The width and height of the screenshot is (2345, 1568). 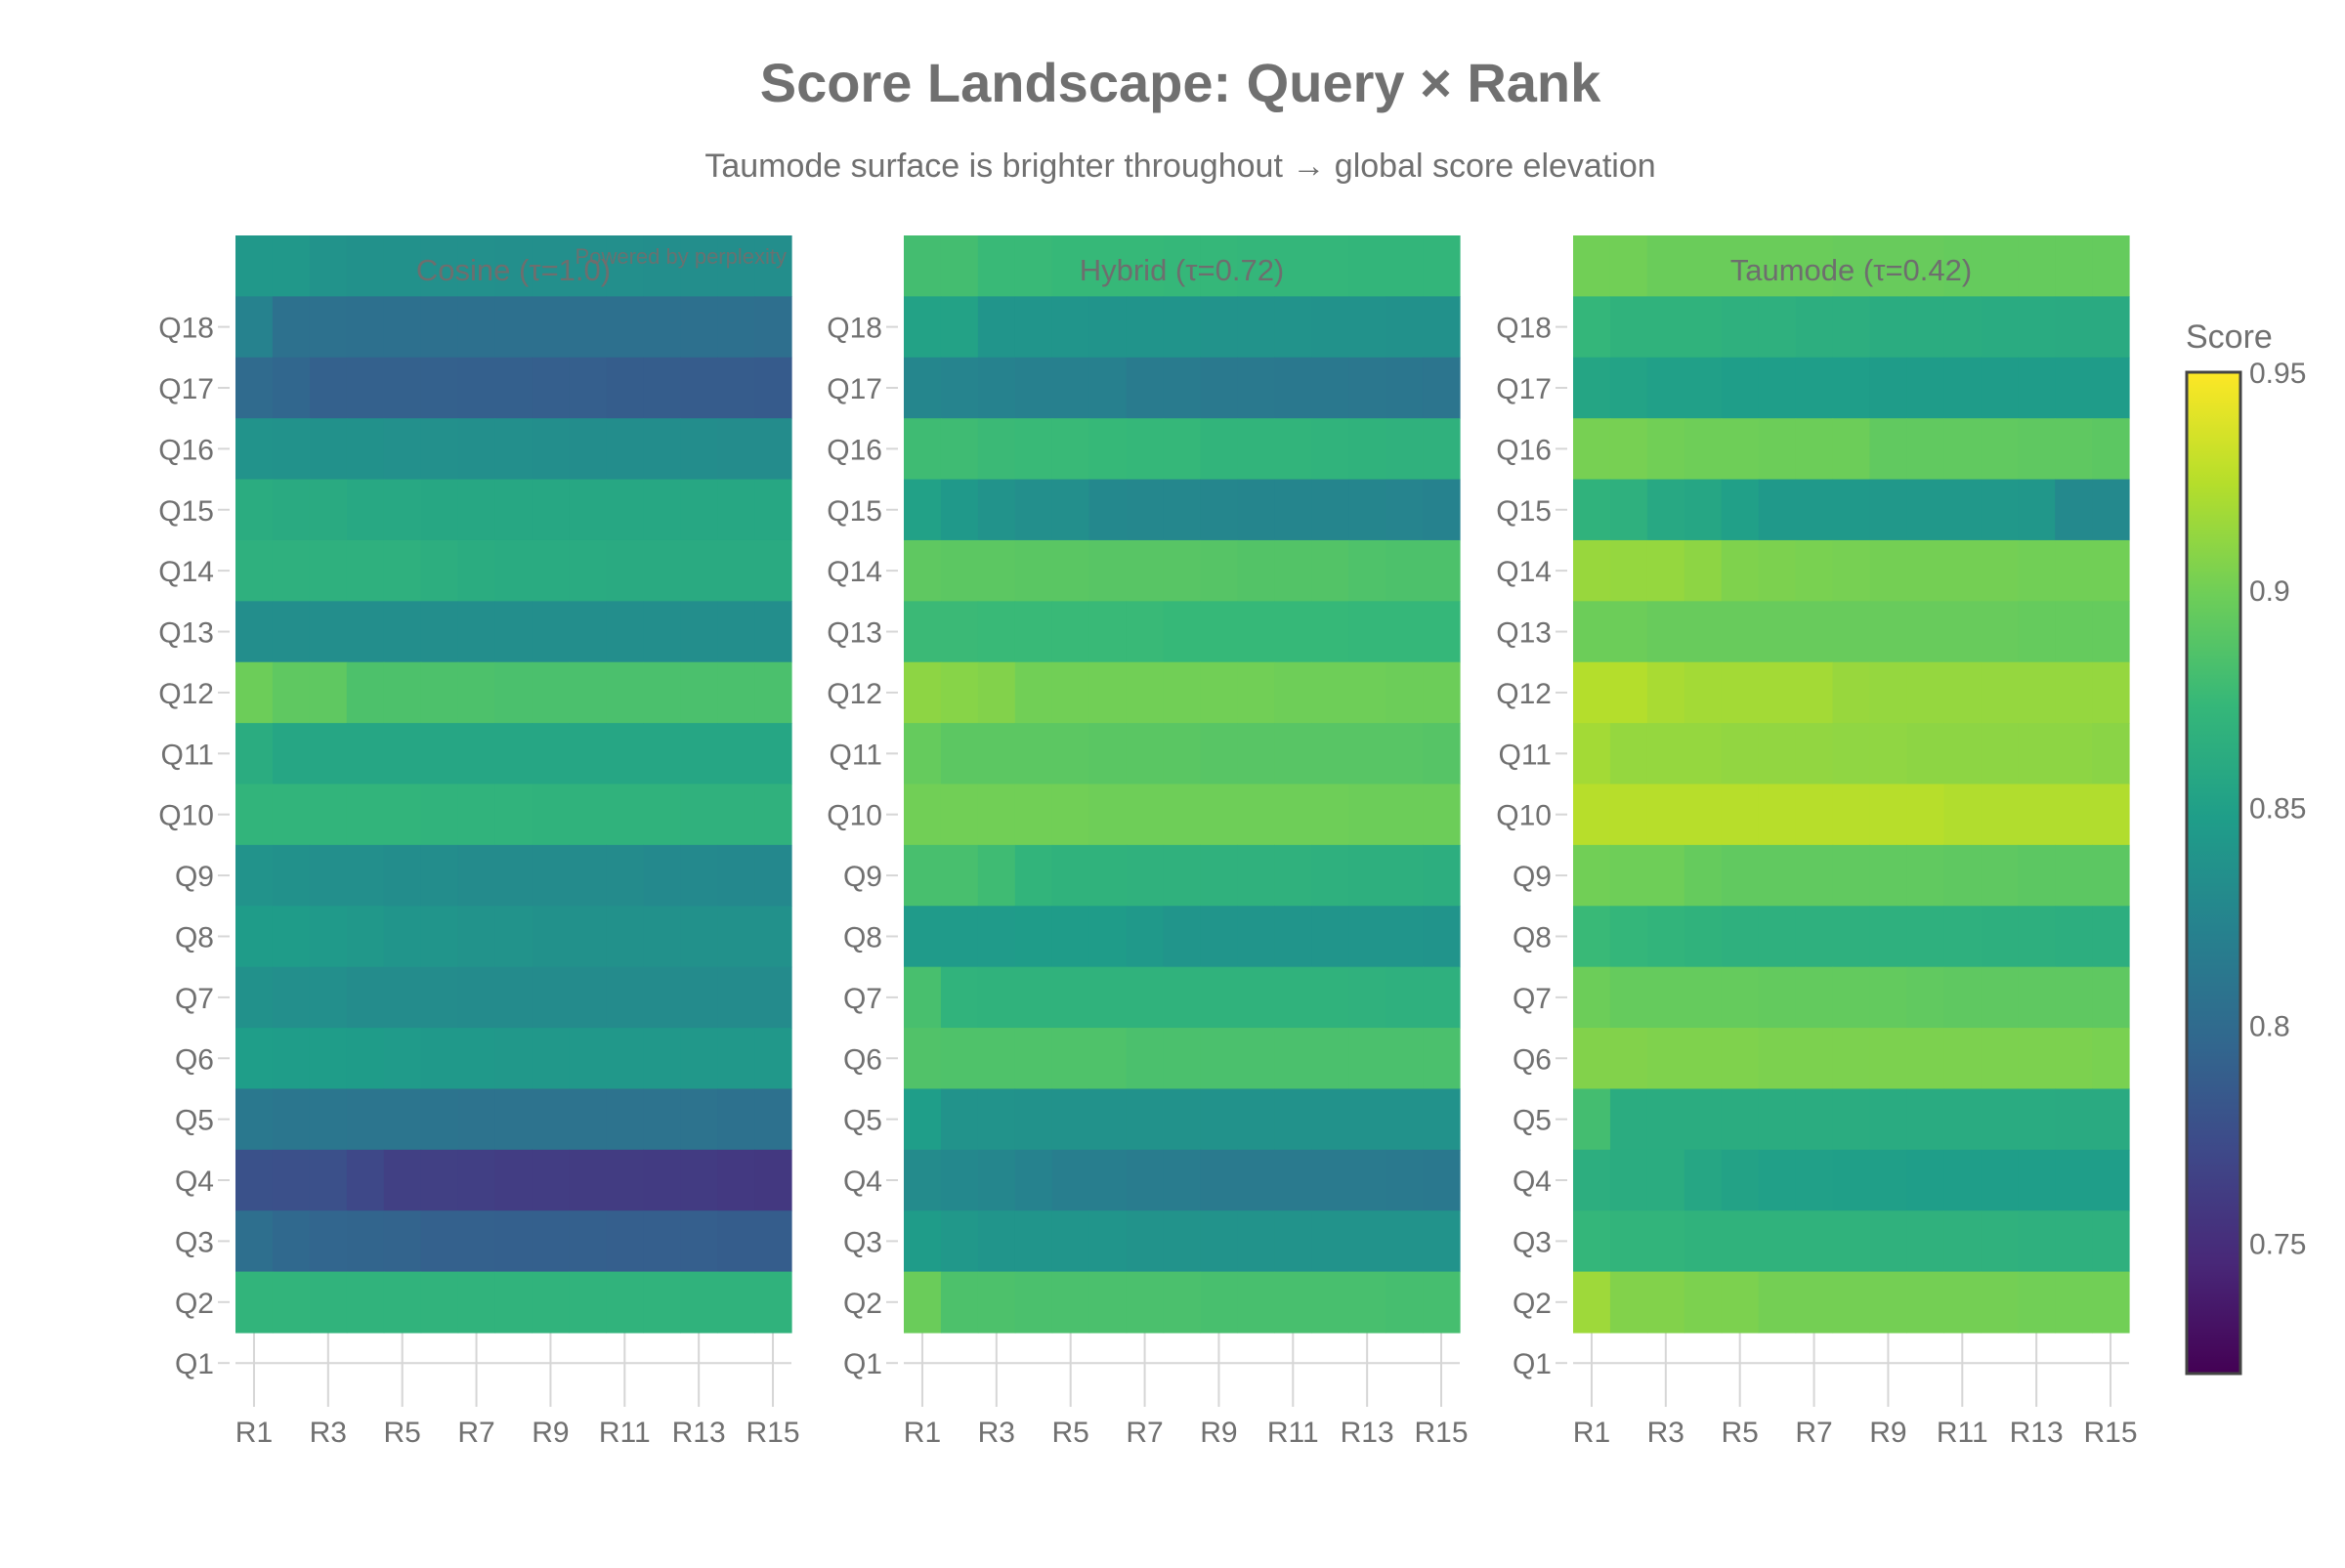 What do you see at coordinates (2229, 337) in the screenshot?
I see `colorbar-title: Score` at bounding box center [2229, 337].